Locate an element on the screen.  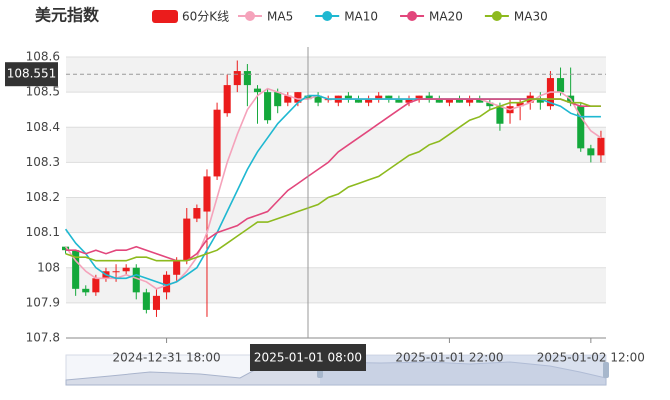
y-tick-label: 108.2 is located at coordinates (43, 197).